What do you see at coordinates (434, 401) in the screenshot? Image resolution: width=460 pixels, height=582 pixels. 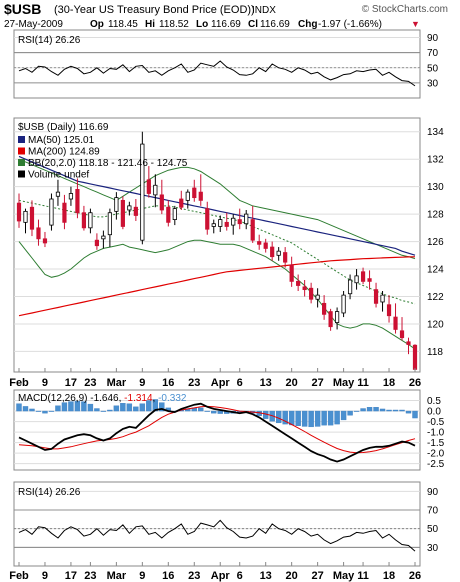 I see `macd-tick-label: 0.5` at bounding box center [434, 401].